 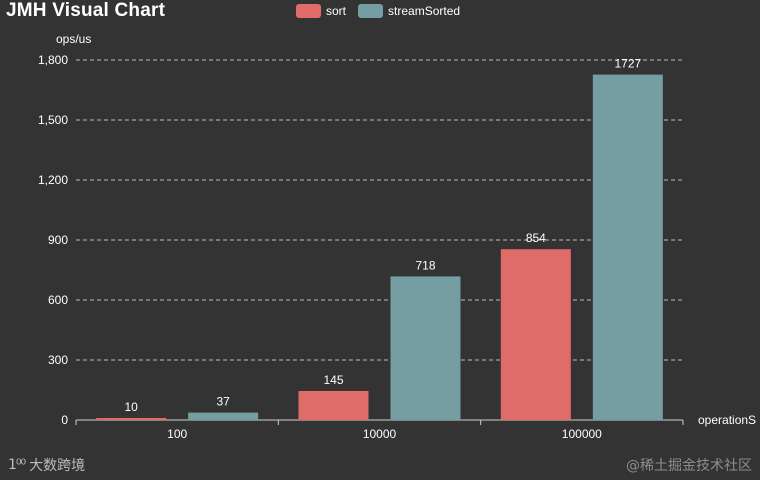 I want to click on bar-value-label: 145, so click(x=333, y=380).